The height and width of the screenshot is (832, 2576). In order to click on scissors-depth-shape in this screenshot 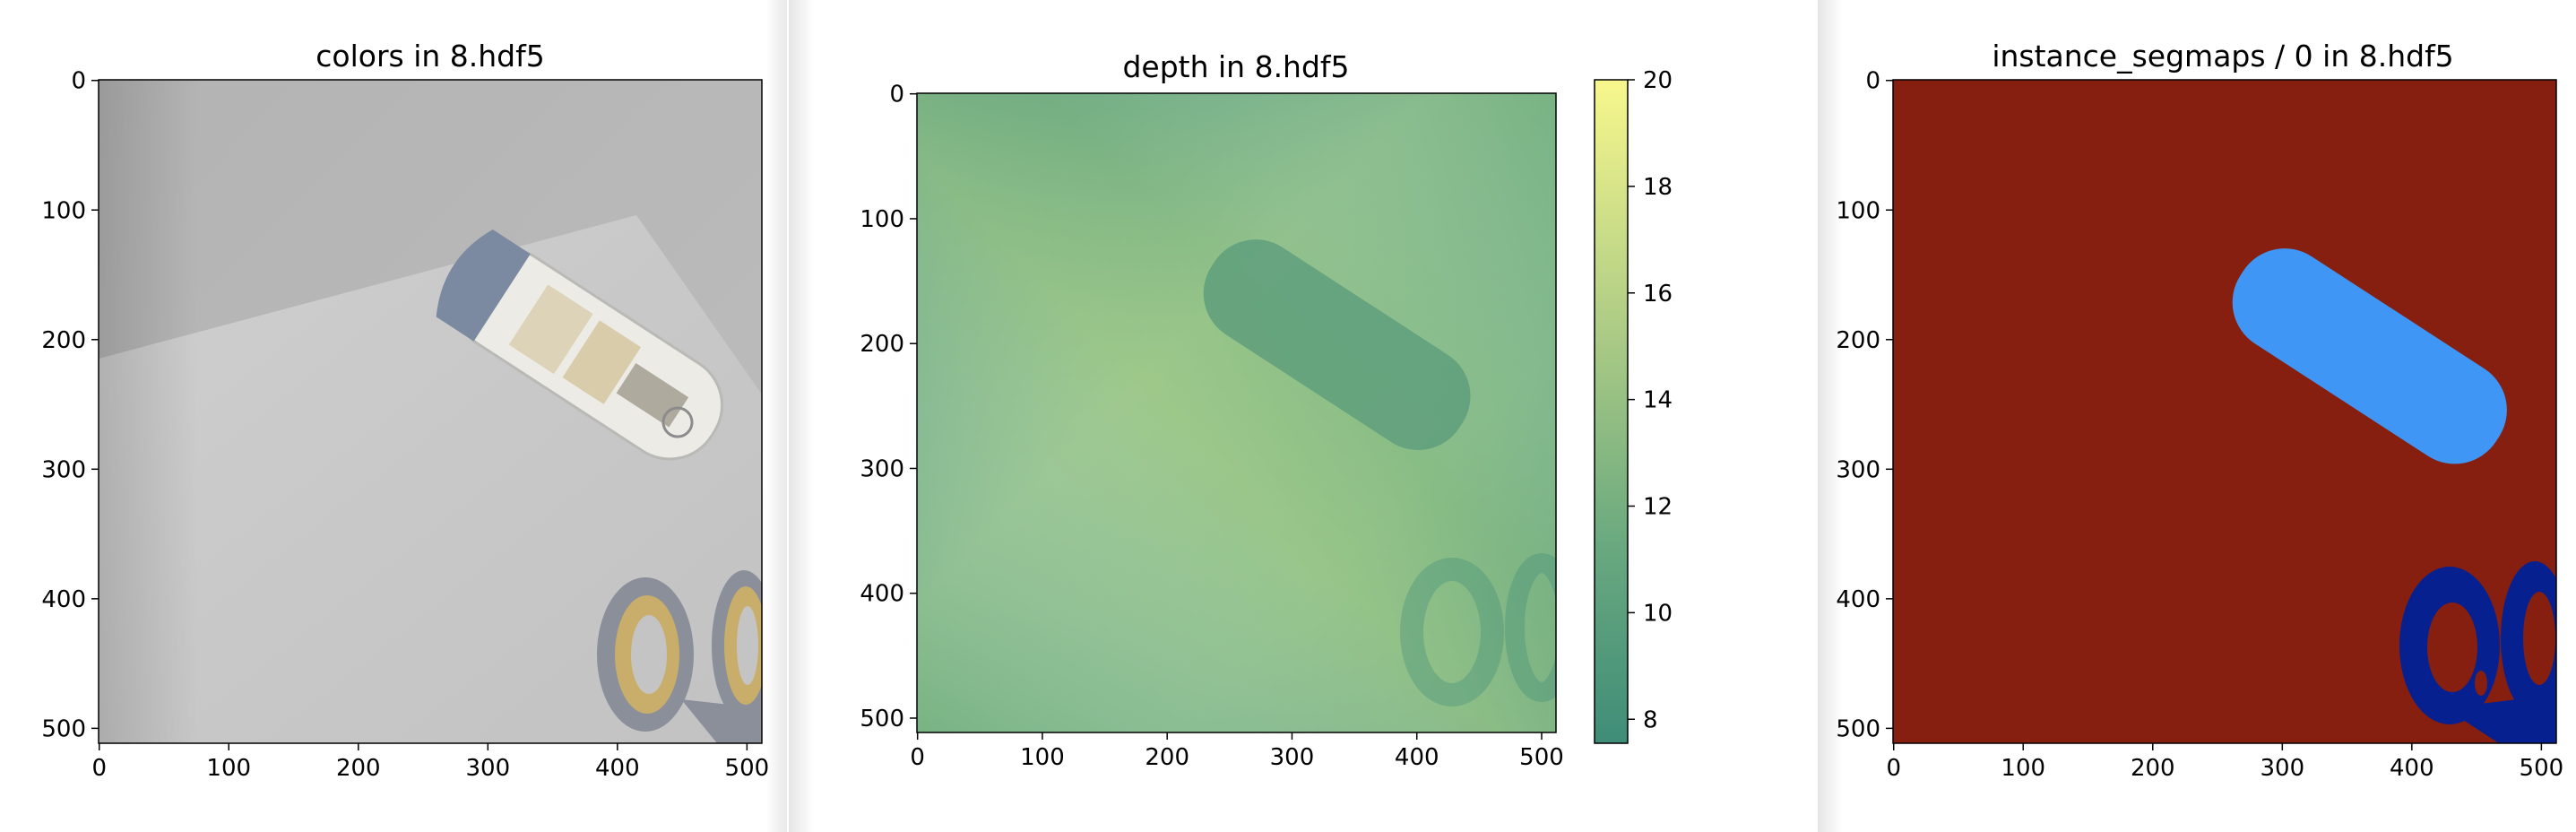, I will do `click(1478, 629)`.